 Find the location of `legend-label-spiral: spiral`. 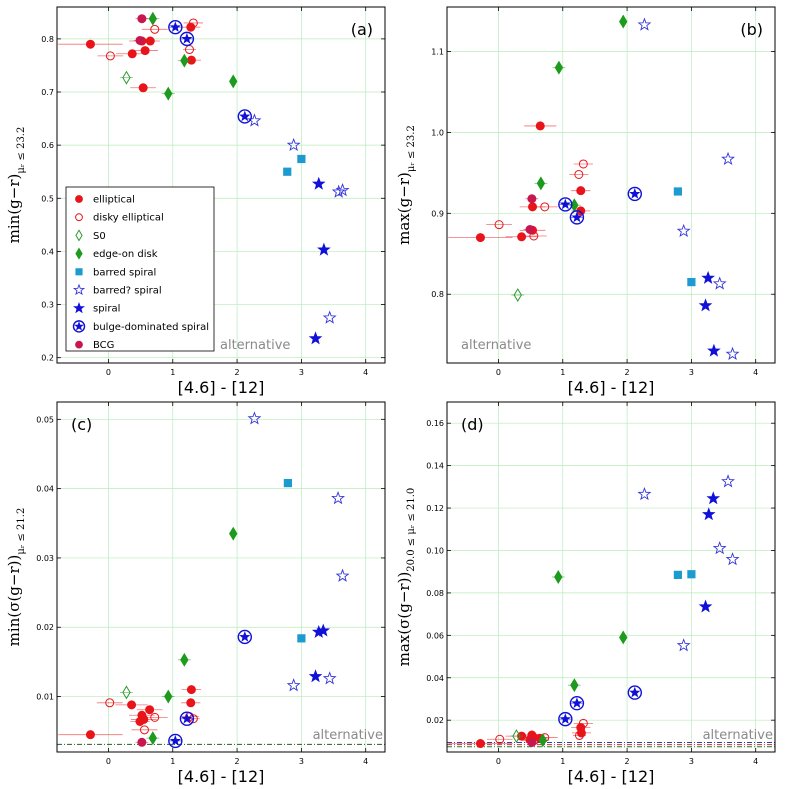

legend-label-spiral: spiral is located at coordinates (106, 309).